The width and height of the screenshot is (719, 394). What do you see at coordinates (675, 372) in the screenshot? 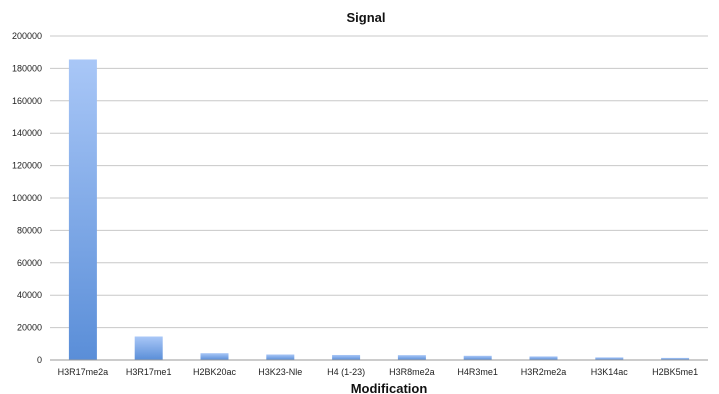
I see `x-tick-label: H2BK5me1` at bounding box center [675, 372].